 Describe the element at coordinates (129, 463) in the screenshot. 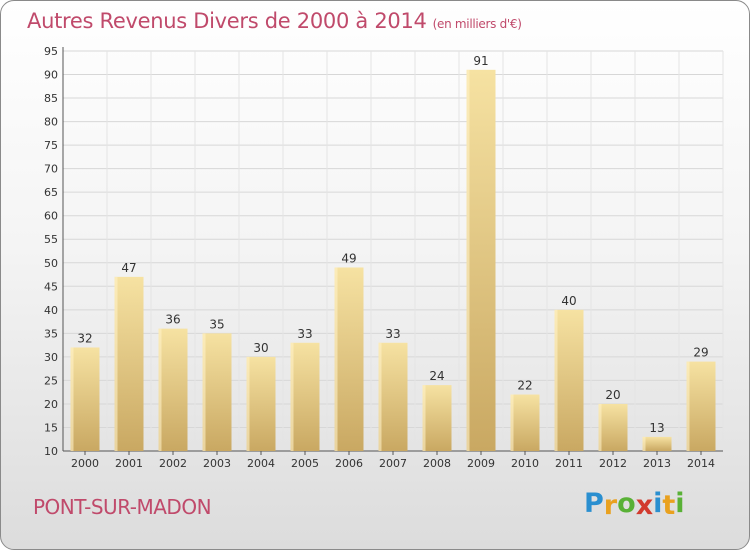

I see `x-tick-label: 2001` at that location.